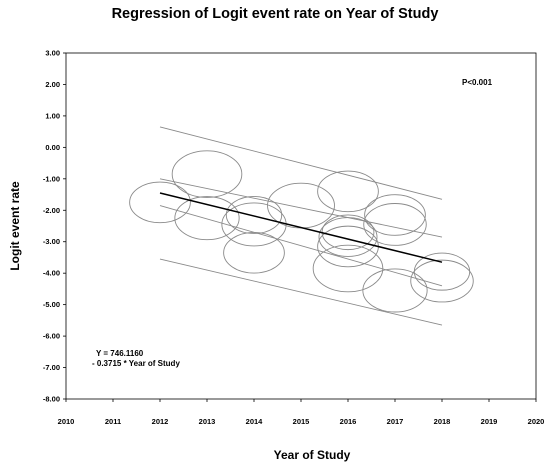 The width and height of the screenshot is (550, 470). Describe the element at coordinates (301, 208) in the screenshot. I see `ci-upper-line` at that location.